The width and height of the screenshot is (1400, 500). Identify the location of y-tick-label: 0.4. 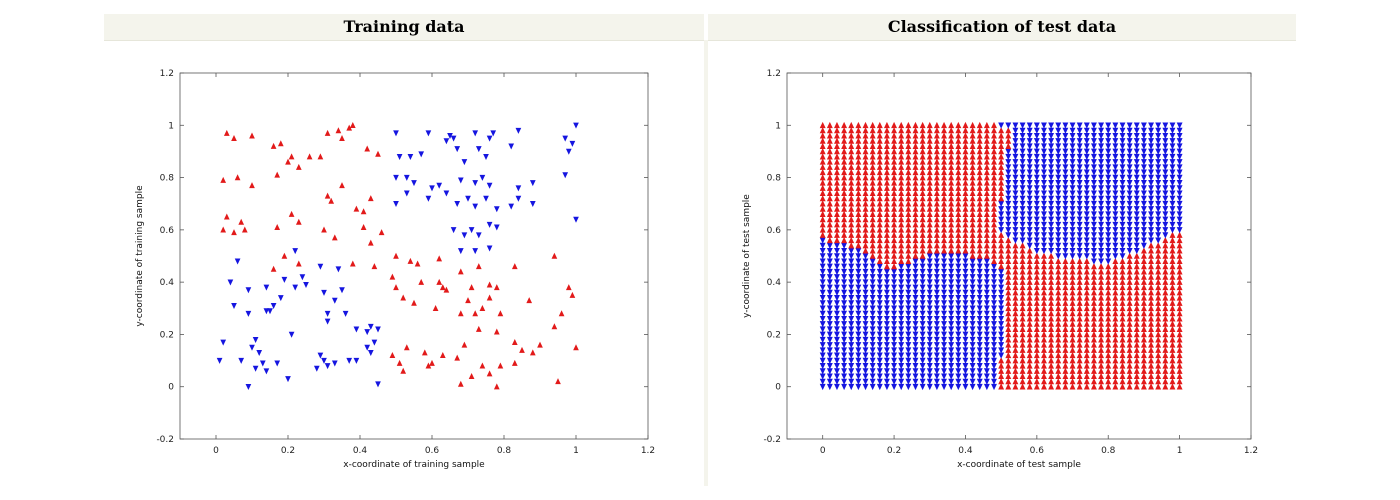
(774, 283).